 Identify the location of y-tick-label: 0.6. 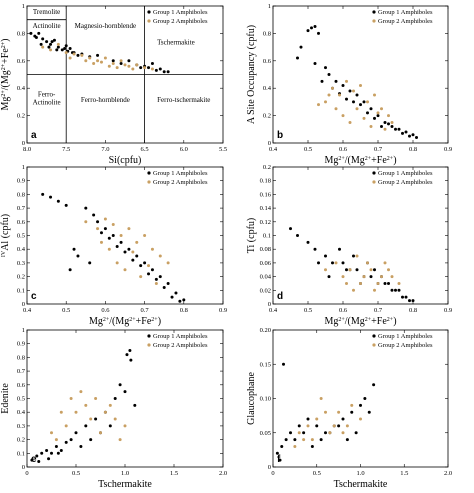
(267, 61).